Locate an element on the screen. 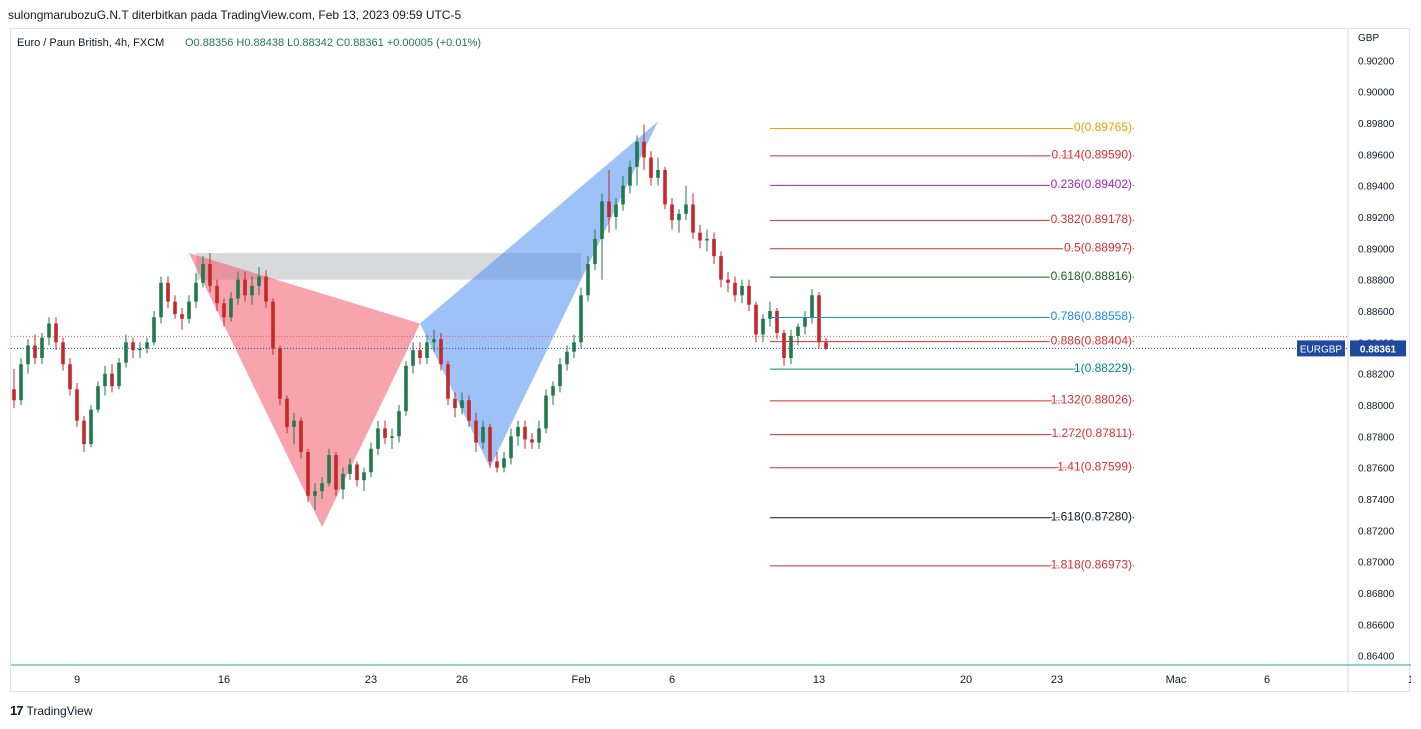 The width and height of the screenshot is (1421, 729). last-price-label: 0.88361 is located at coordinates (1378, 349).